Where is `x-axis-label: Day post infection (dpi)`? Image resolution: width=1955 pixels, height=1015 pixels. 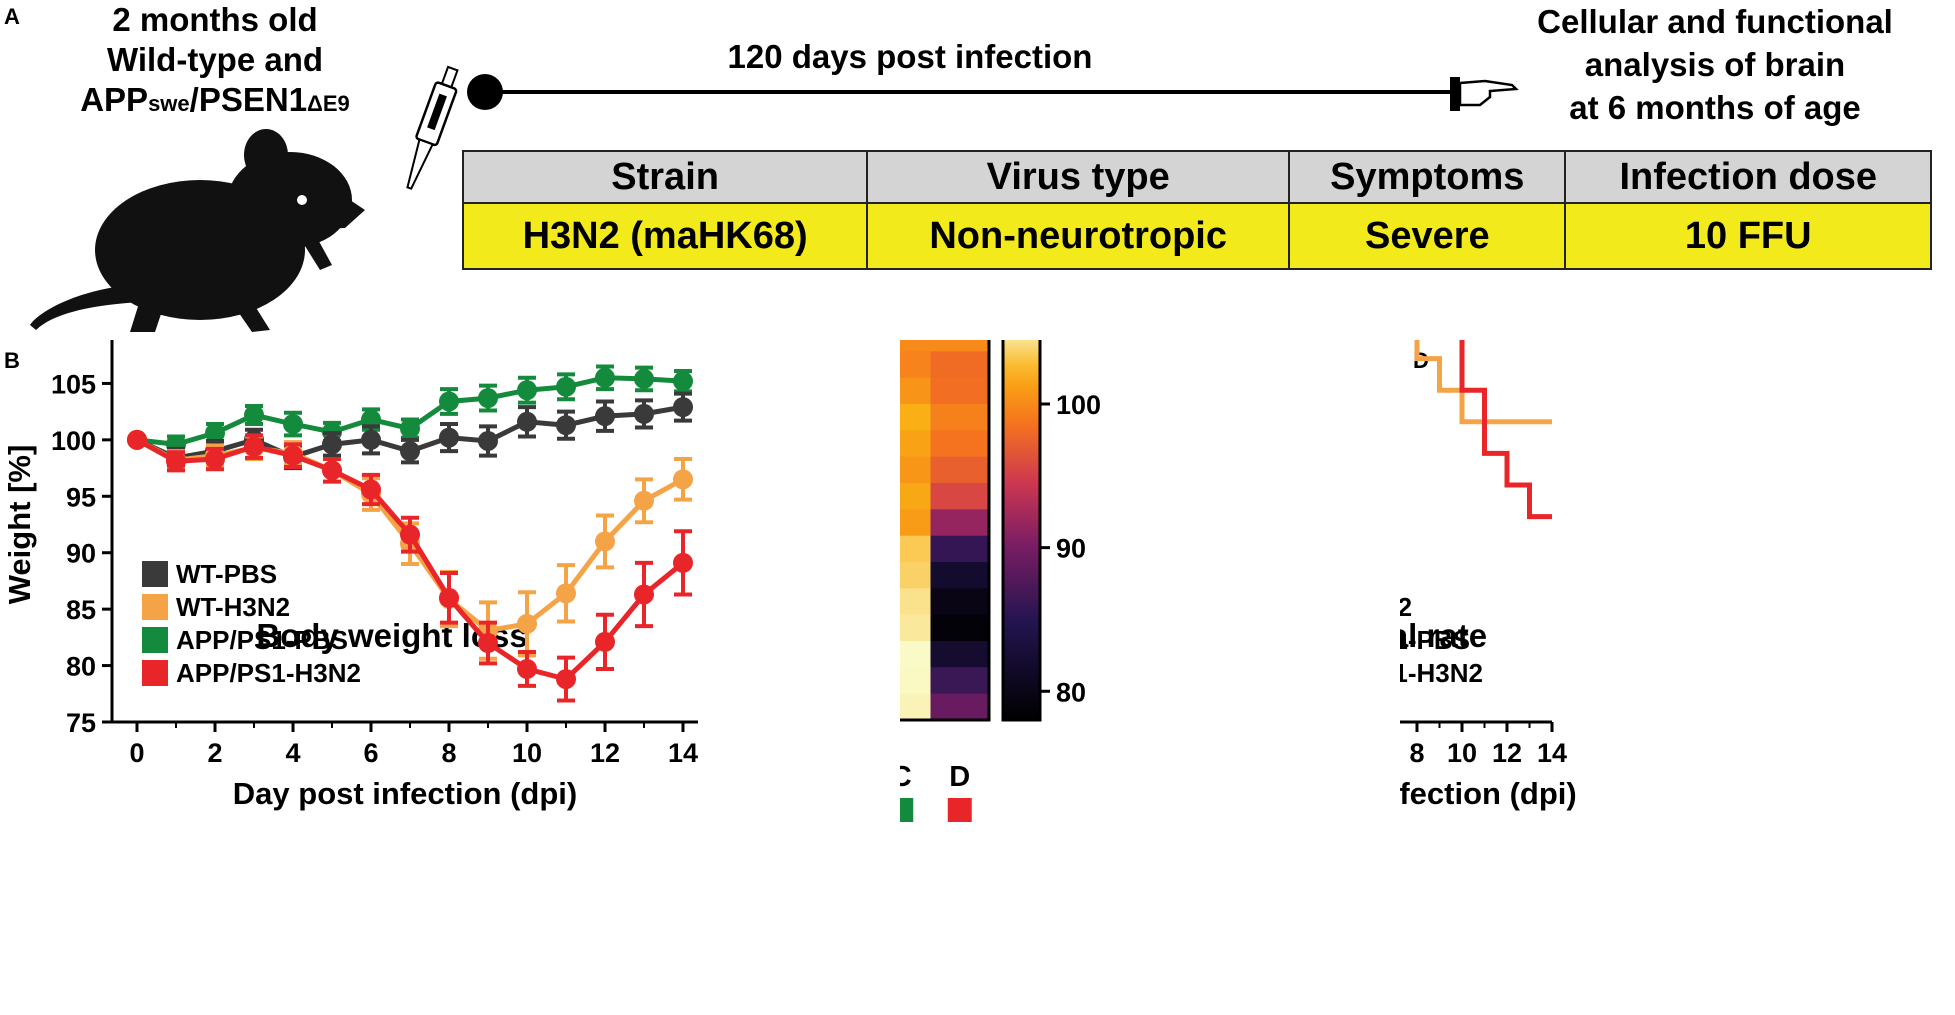
x-axis-label: Day post infection (dpi) is located at coordinates (1488, 793).